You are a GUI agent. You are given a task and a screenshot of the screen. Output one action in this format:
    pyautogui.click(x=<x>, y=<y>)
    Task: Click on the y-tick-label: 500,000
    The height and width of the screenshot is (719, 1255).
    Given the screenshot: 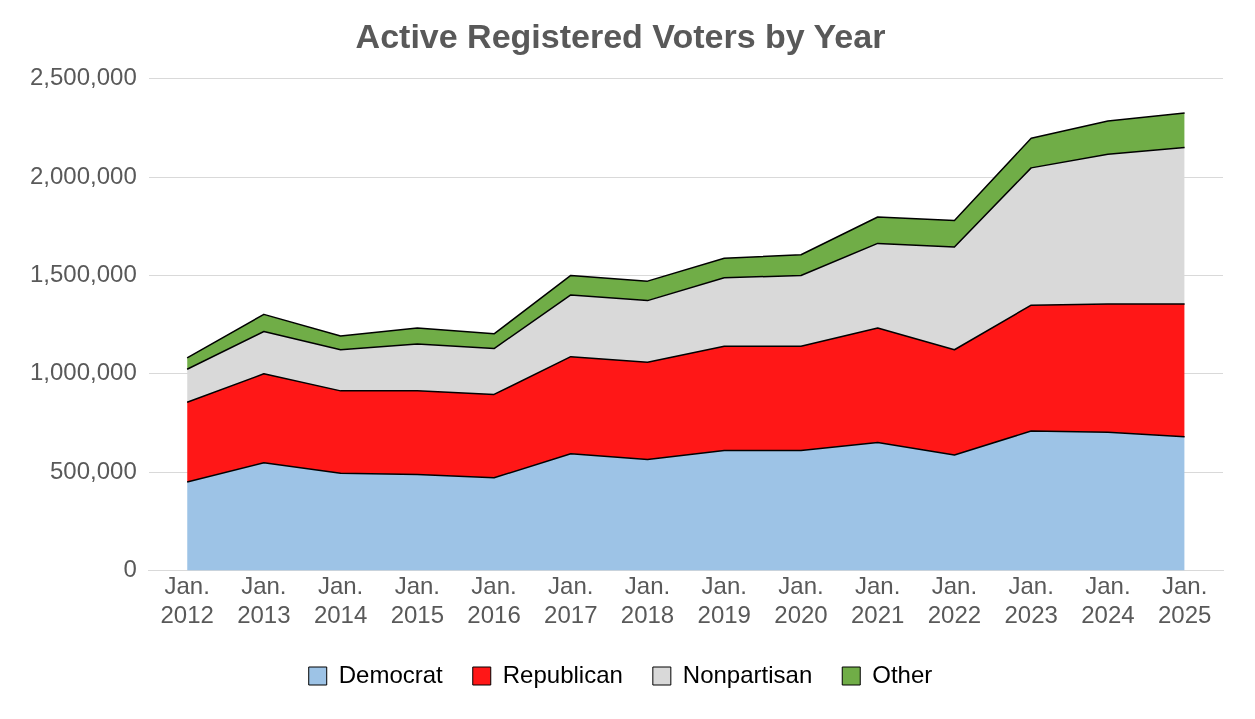 What is the action you would take?
    pyautogui.click(x=93, y=470)
    